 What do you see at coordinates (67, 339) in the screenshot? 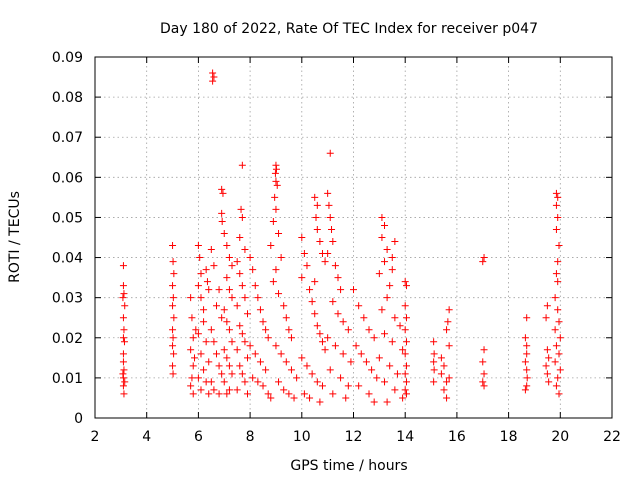
I see `y-tick-label: 0.02` at bounding box center [67, 339].